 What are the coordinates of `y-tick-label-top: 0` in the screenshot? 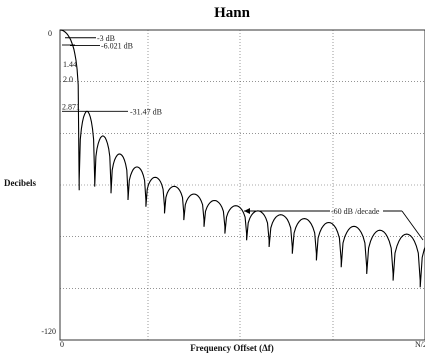 It's located at (50, 33).